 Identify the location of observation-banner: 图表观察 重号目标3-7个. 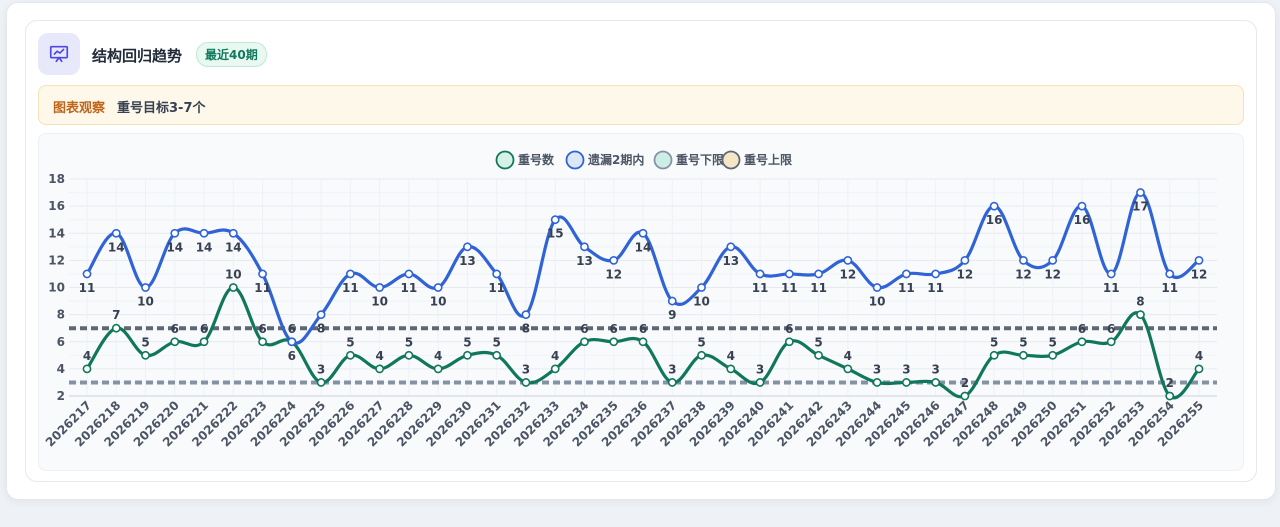
(641, 105).